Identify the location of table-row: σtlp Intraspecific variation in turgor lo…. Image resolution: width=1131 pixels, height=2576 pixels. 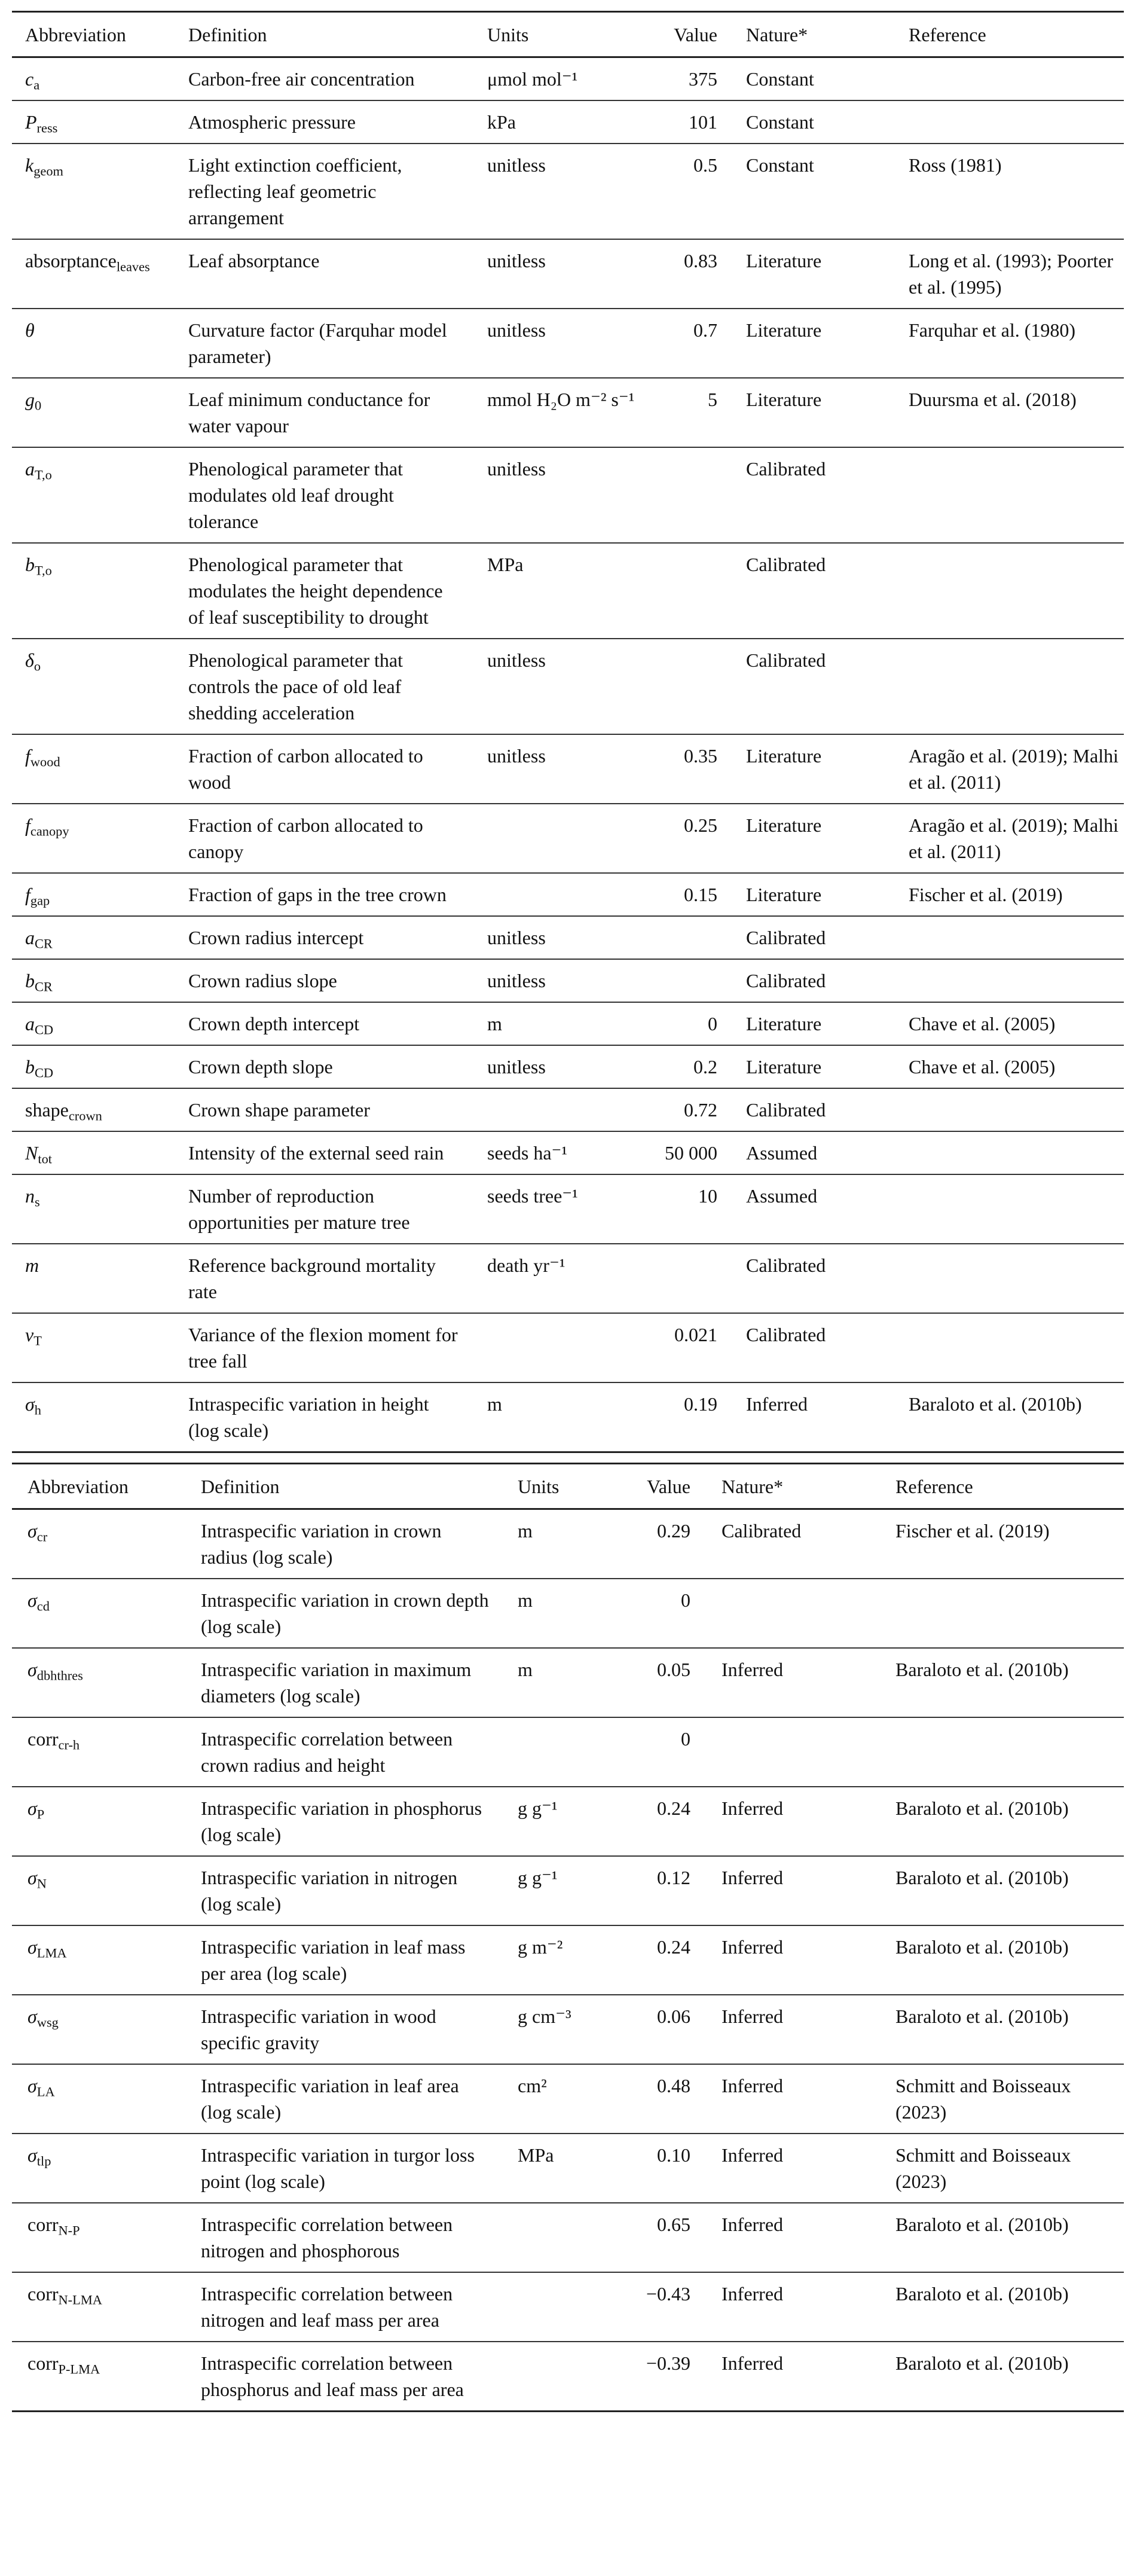
(568, 2168).